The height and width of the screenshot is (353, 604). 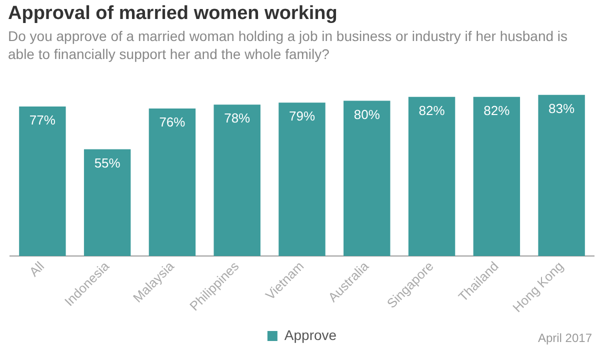 I want to click on legend-label: Approve, so click(x=310, y=334).